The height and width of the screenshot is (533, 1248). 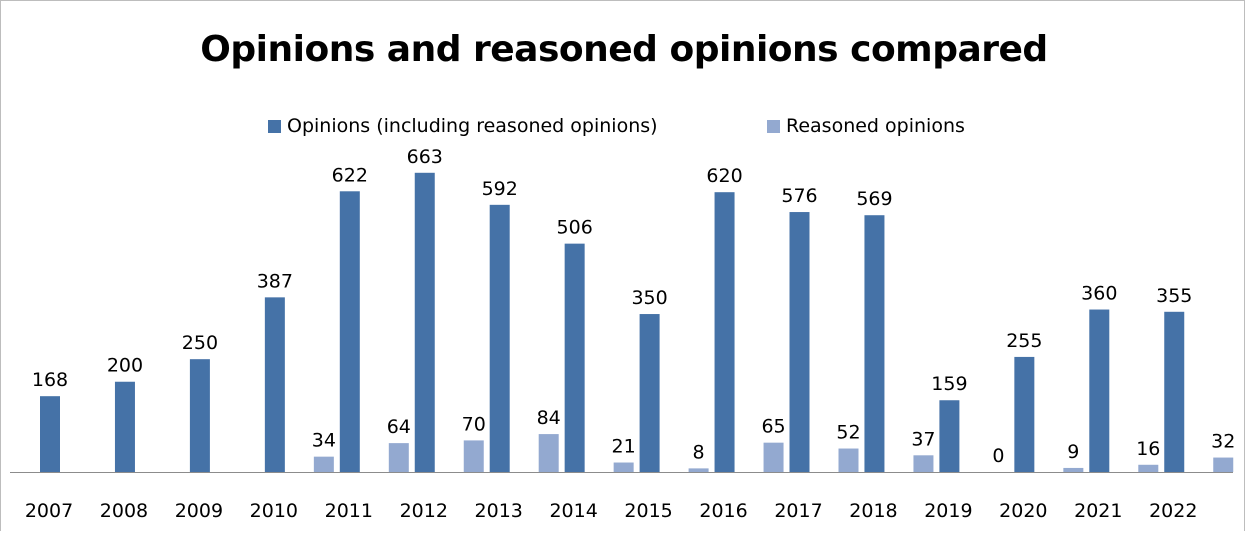 What do you see at coordinates (349, 332) in the screenshot?
I see `bar-opinions-2011` at bounding box center [349, 332].